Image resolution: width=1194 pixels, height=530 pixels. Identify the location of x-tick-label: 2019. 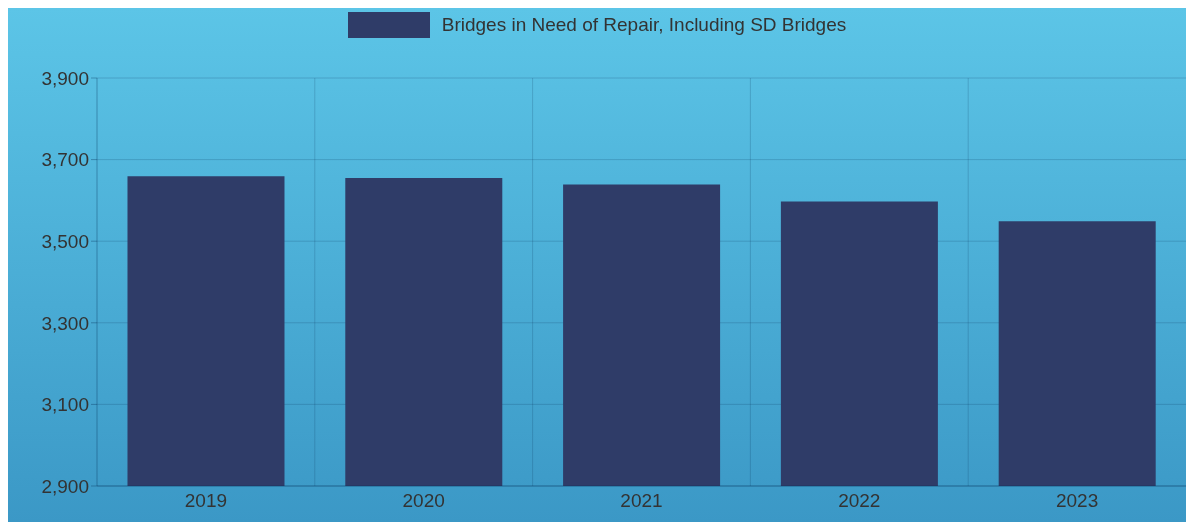
(206, 501).